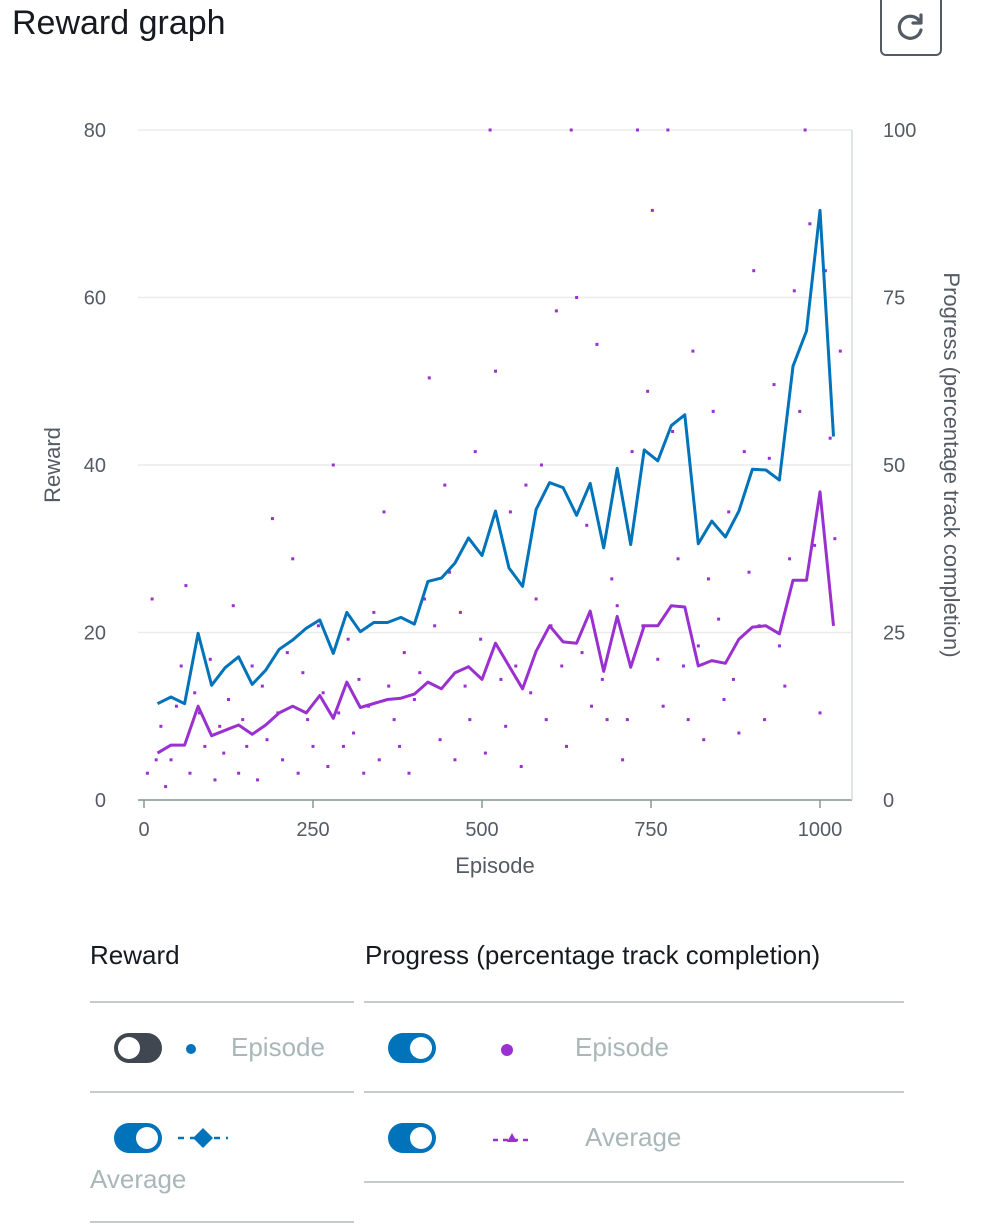 The width and height of the screenshot is (990, 1226). I want to click on reward-episode-label: Episode, so click(278, 1047).